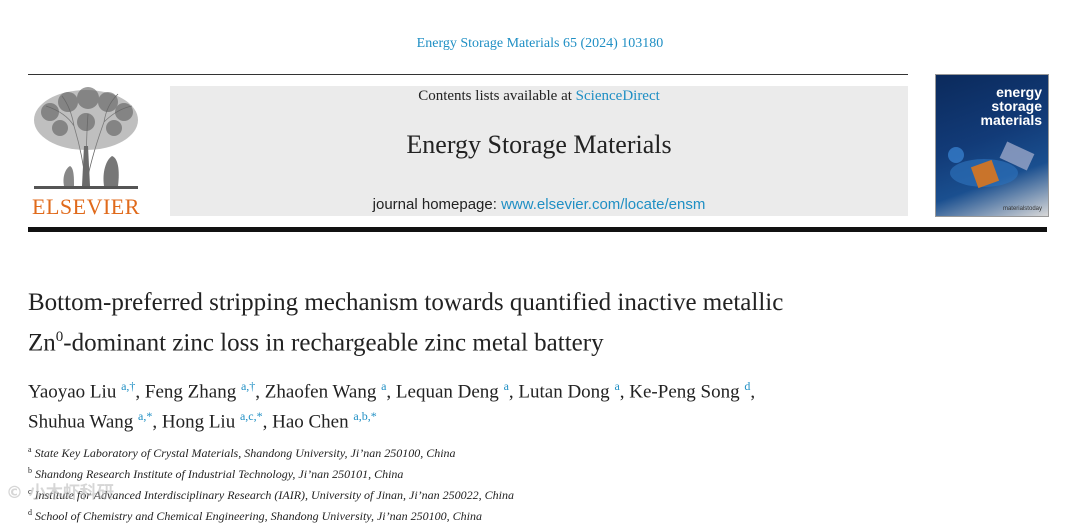 This screenshot has width=1080, height=525. What do you see at coordinates (684, 392) in the screenshot?
I see `author-name: Ke-Peng Song` at bounding box center [684, 392].